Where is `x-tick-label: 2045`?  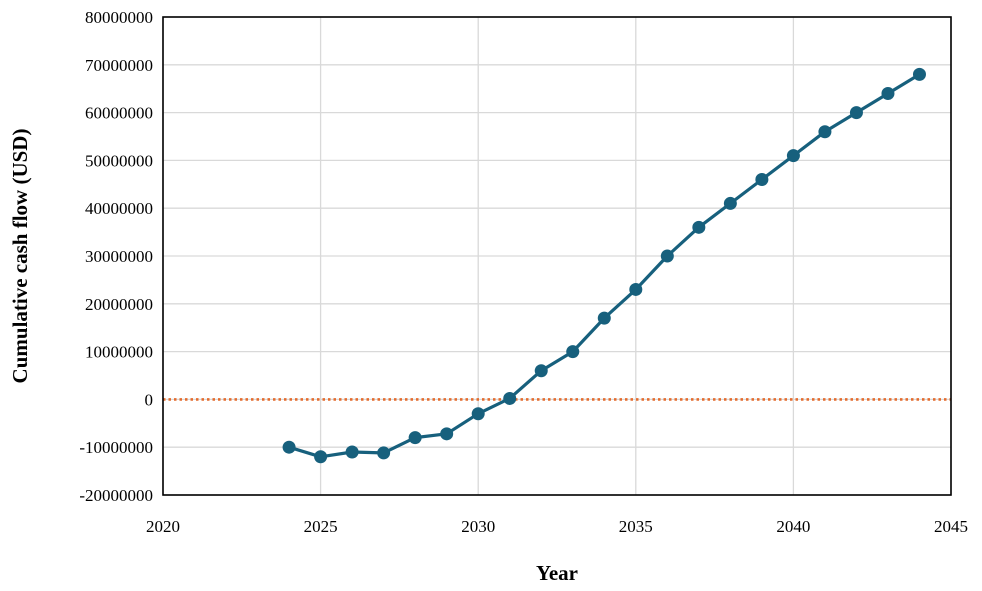
x-tick-label: 2045 is located at coordinates (951, 526).